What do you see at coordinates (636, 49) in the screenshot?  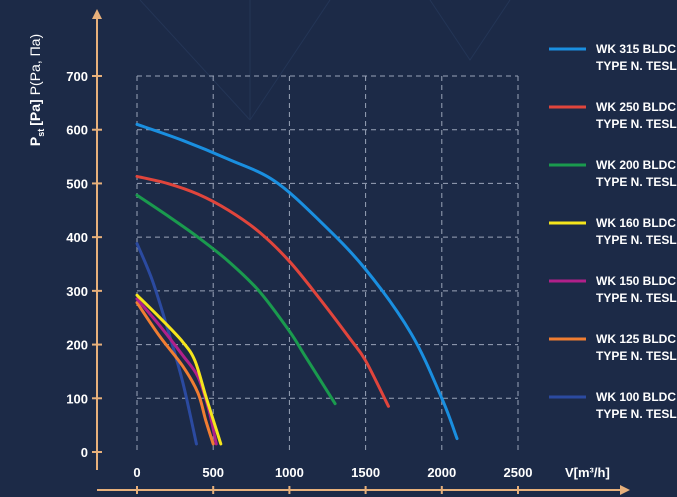 I see `legend-label: WK 315 BLDC` at bounding box center [636, 49].